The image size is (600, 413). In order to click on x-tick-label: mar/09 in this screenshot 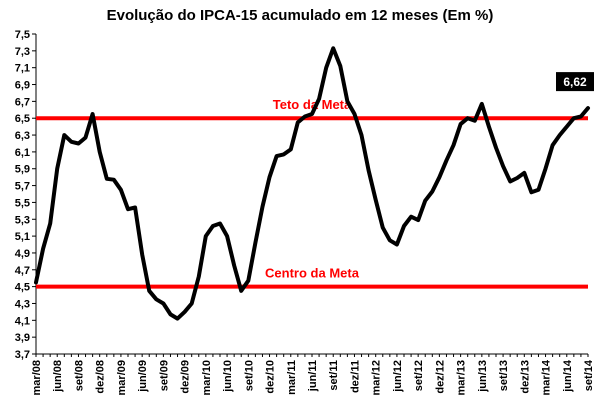, I will do `click(122, 377)`.